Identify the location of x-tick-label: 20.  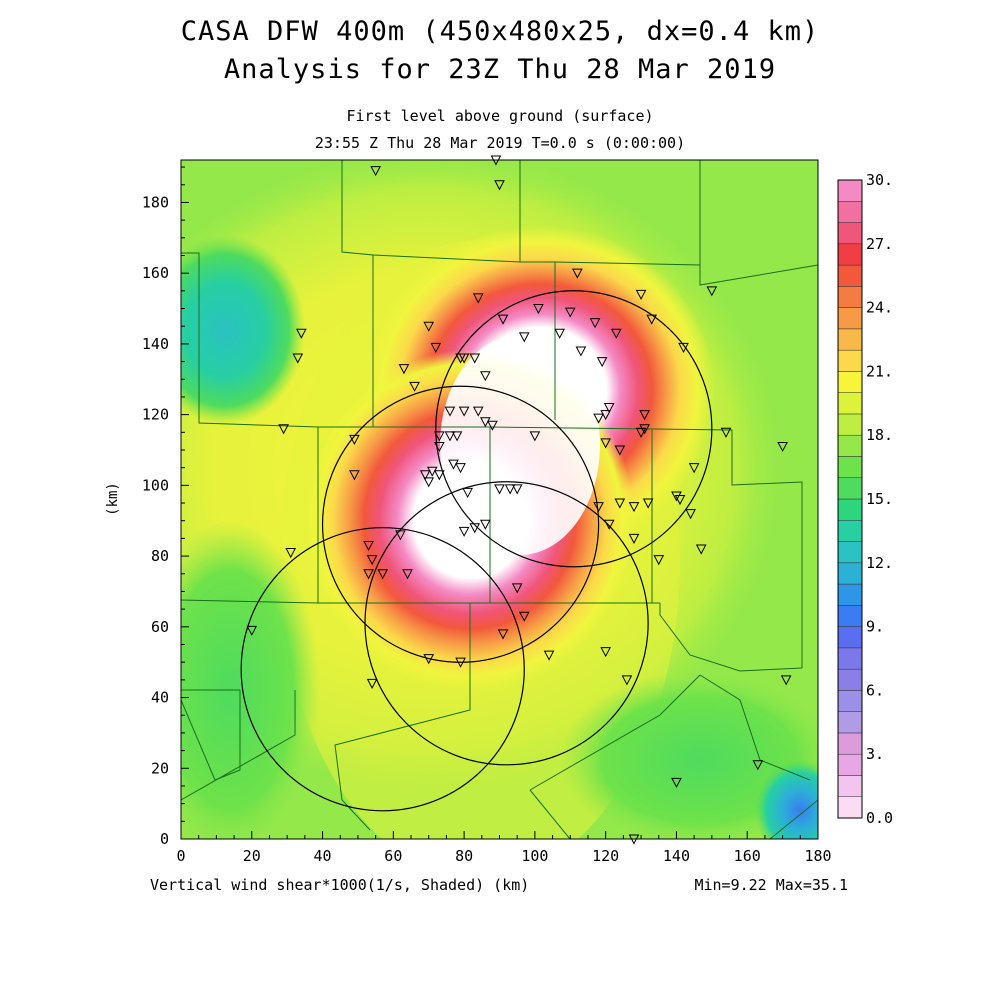
(252, 856).